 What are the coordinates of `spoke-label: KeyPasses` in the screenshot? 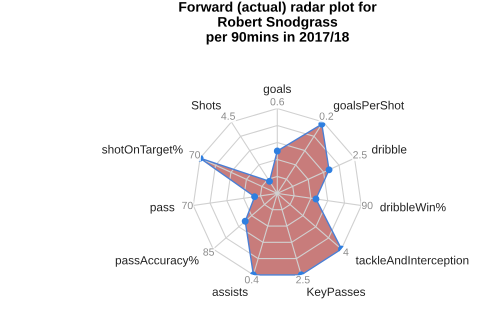 It's located at (336, 293).